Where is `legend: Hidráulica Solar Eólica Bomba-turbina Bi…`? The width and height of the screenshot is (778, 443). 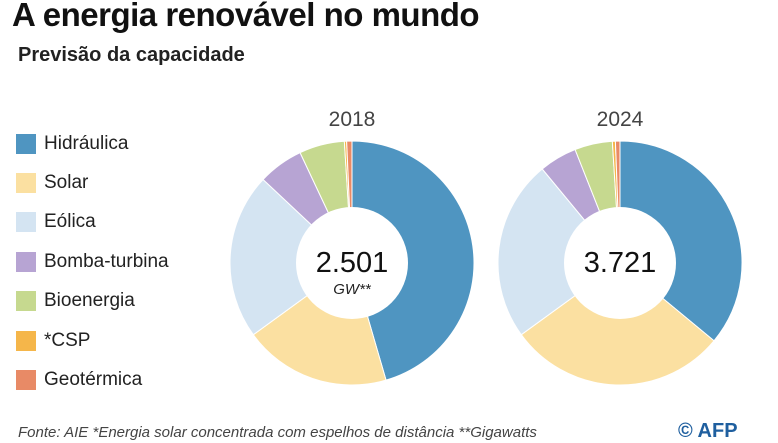 legend: Hidráulica Solar Eólica Bomba-turbina Bi… is located at coordinates (92, 262).